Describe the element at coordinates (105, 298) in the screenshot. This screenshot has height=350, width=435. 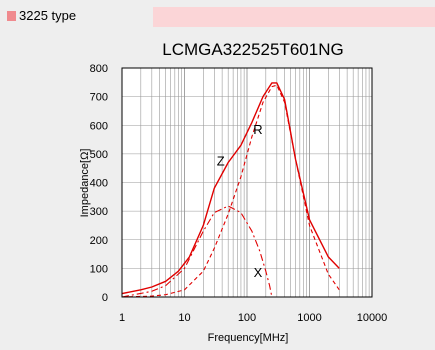
I see `y-tick-label: 0` at that location.